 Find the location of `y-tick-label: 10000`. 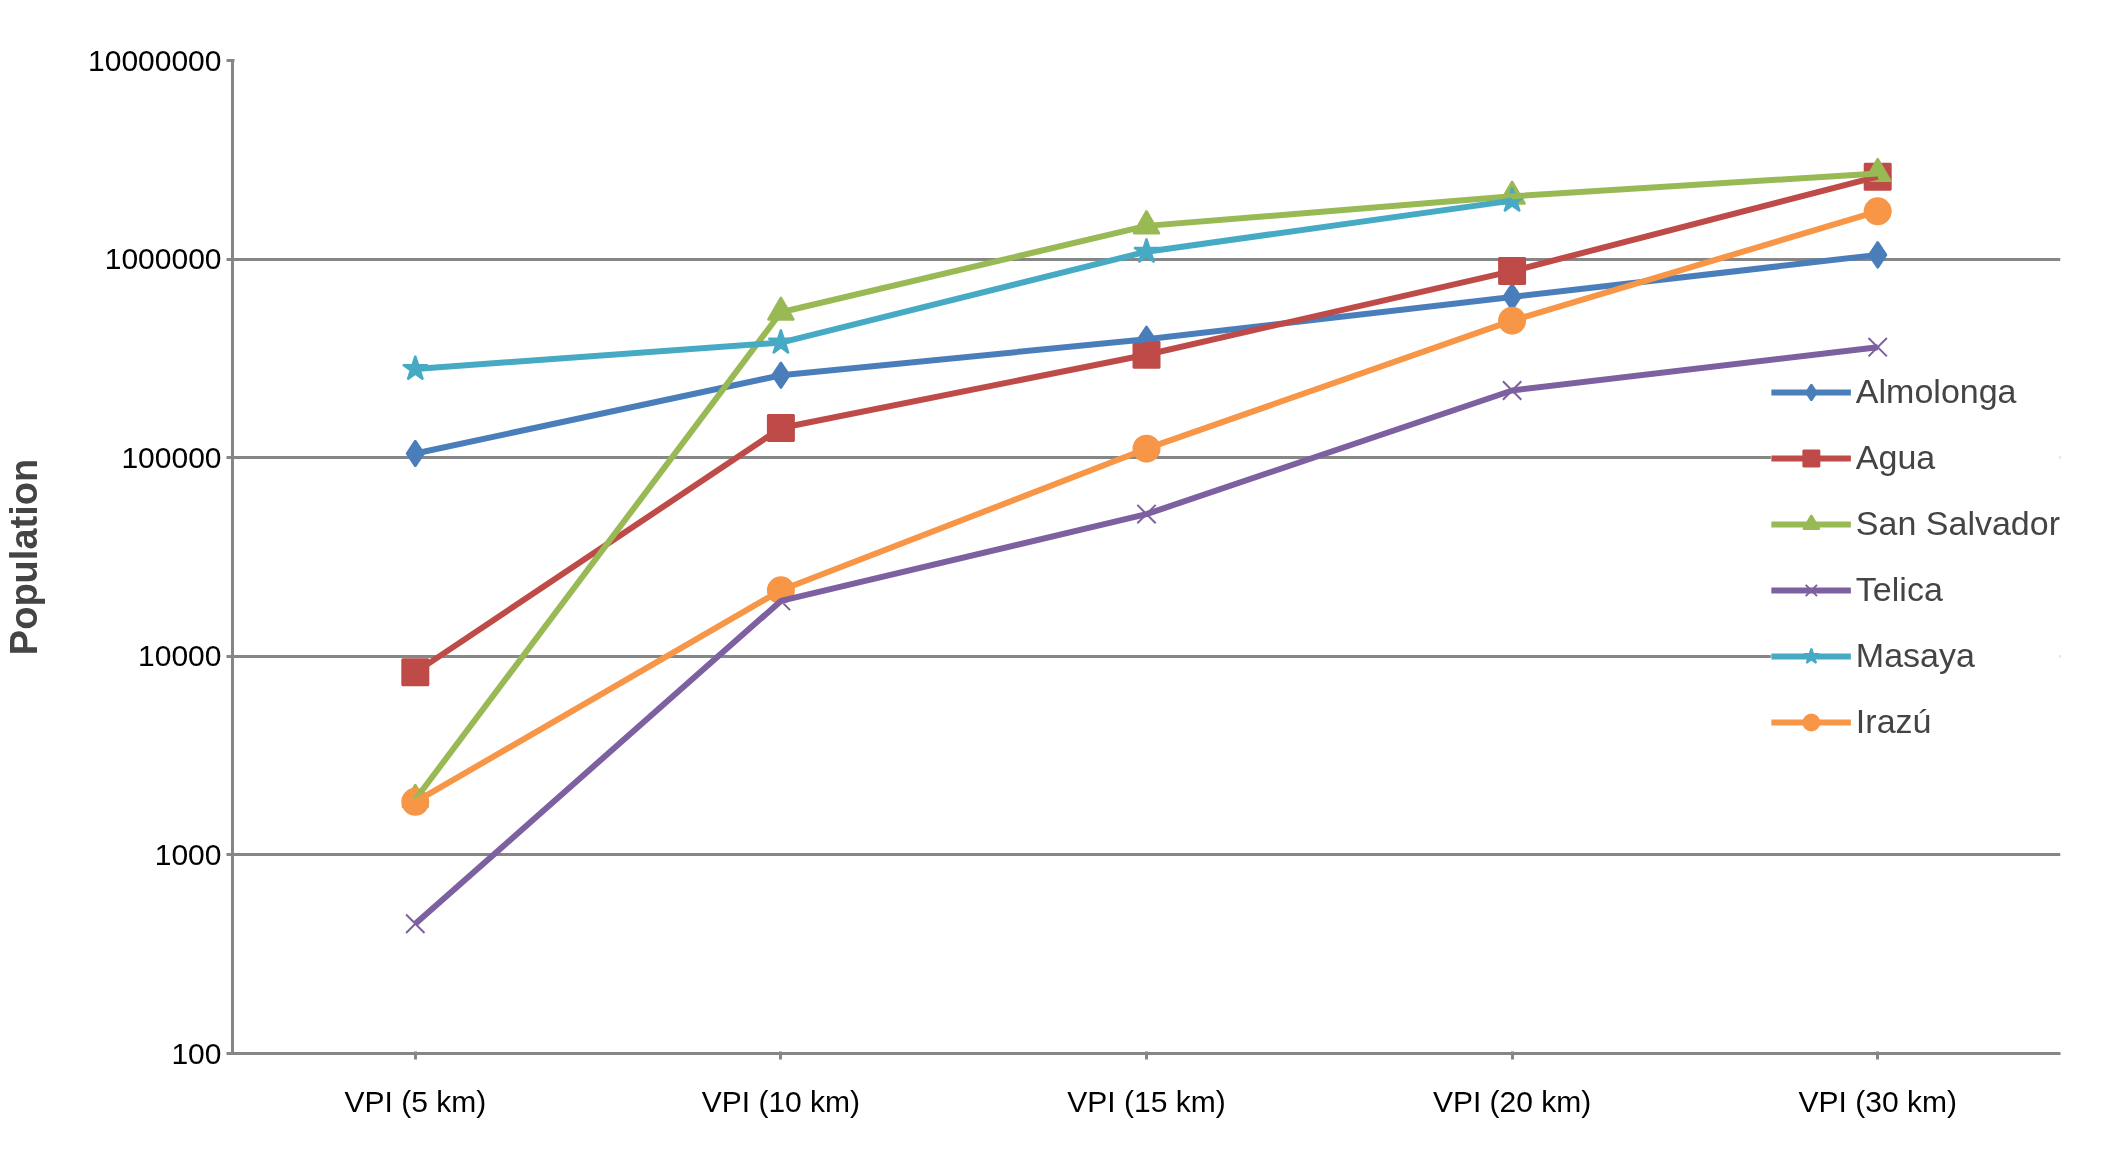

y-tick-label: 10000 is located at coordinates (180, 656).